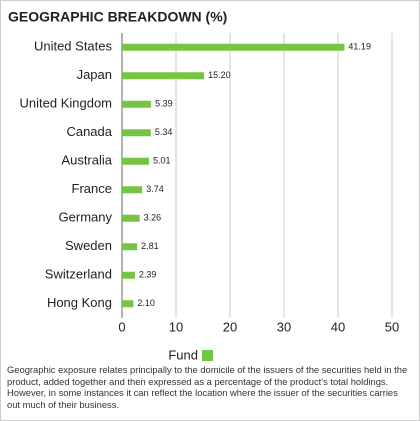 This screenshot has width=420, height=421. I want to click on chart-title: GEOGRAPHIC BREAKDOWN (%), so click(117, 17).